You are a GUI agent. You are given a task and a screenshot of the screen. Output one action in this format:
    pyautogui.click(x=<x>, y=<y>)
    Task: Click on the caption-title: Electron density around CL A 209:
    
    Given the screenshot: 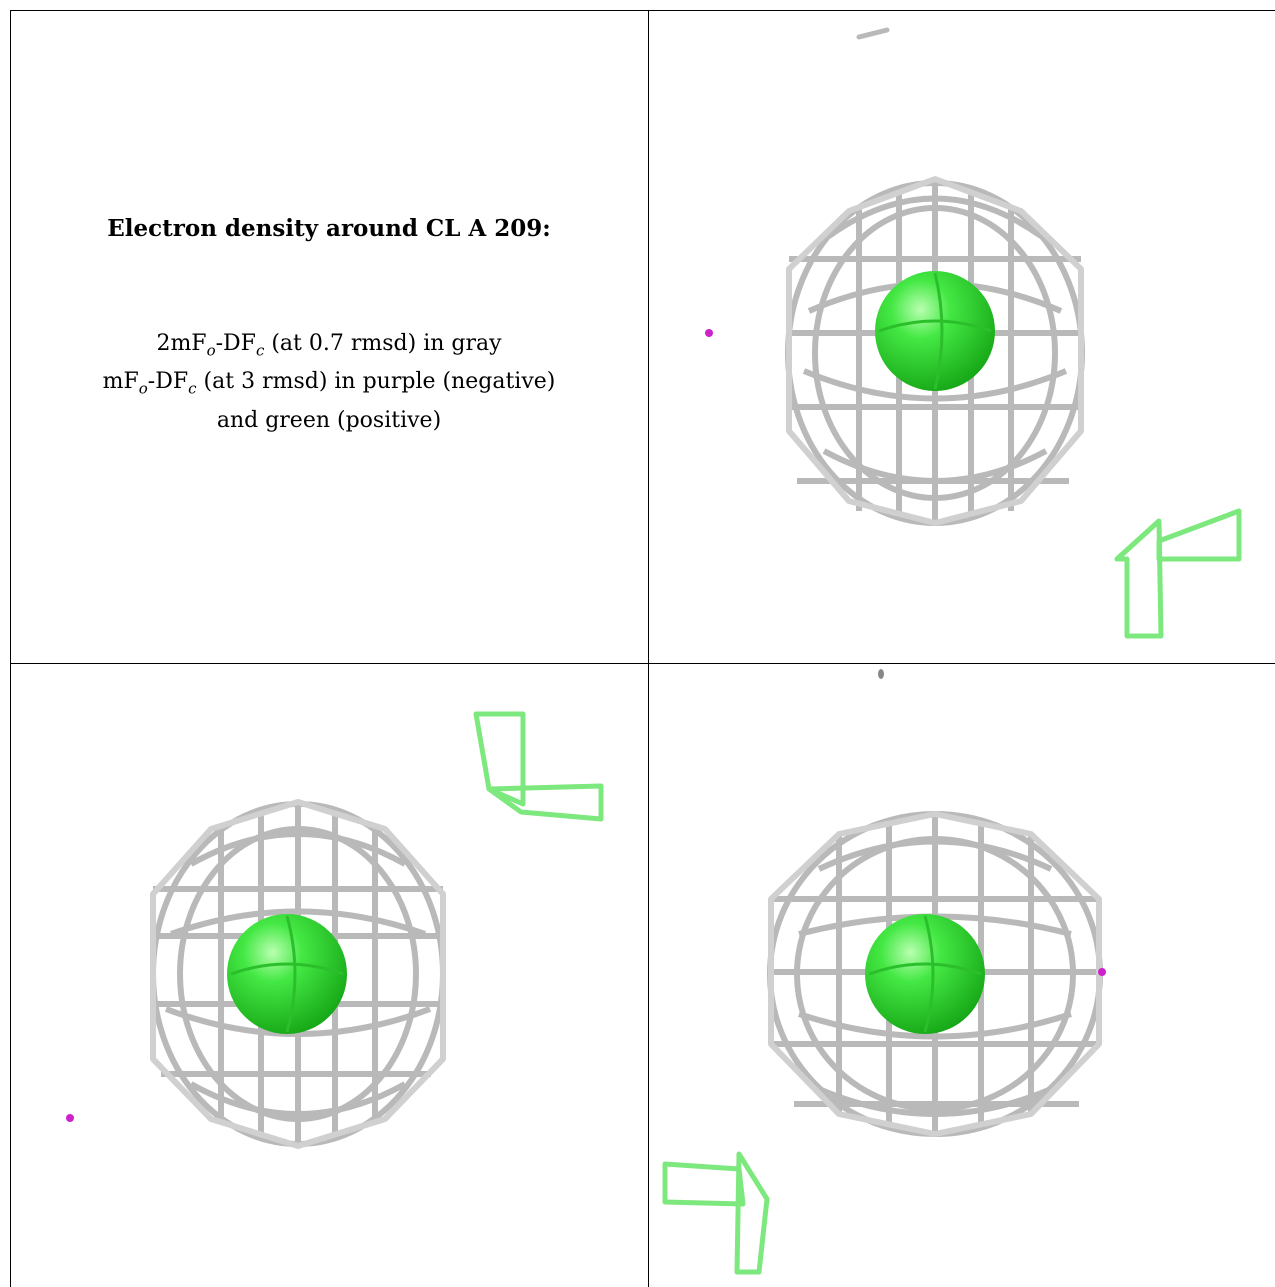 What is the action you would take?
    pyautogui.click(x=329, y=228)
    